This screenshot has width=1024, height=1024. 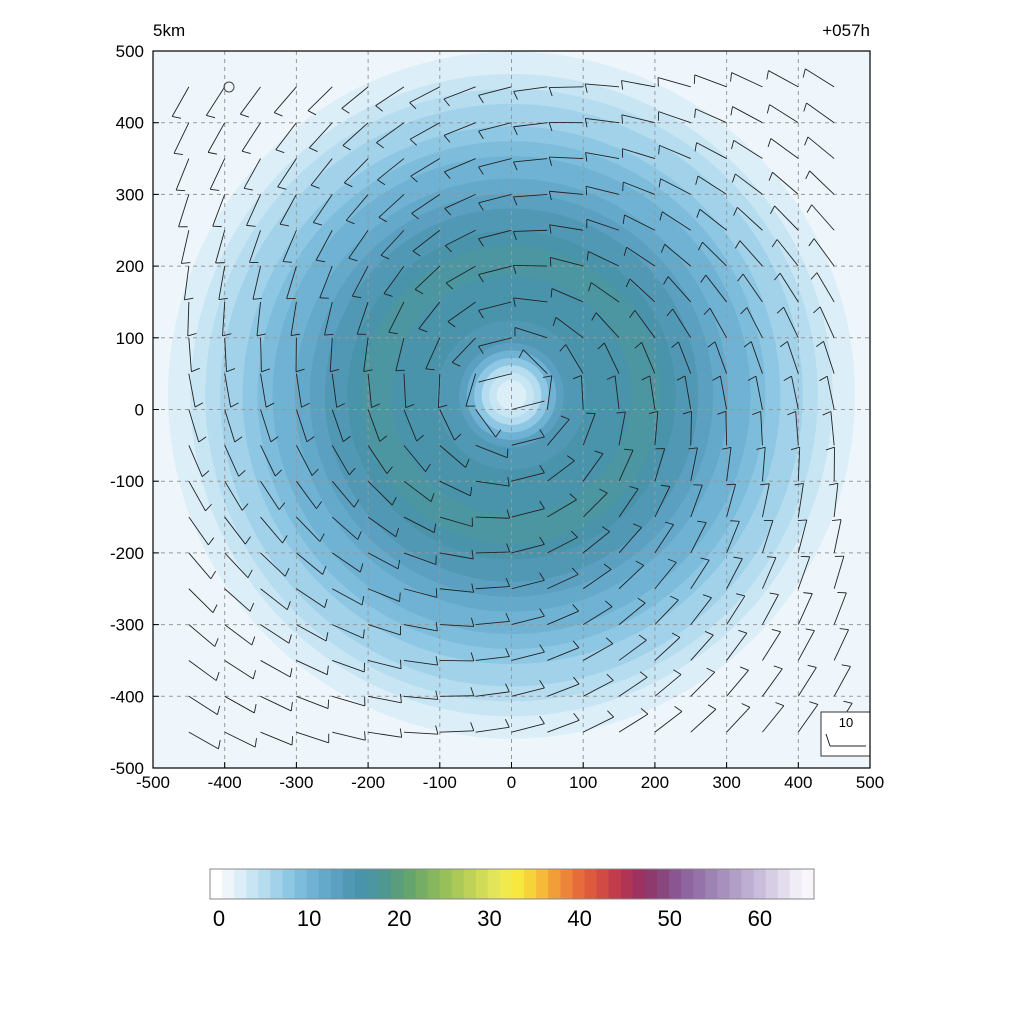 What do you see at coordinates (130, 194) in the screenshot?
I see `y-tick-label: 300` at bounding box center [130, 194].